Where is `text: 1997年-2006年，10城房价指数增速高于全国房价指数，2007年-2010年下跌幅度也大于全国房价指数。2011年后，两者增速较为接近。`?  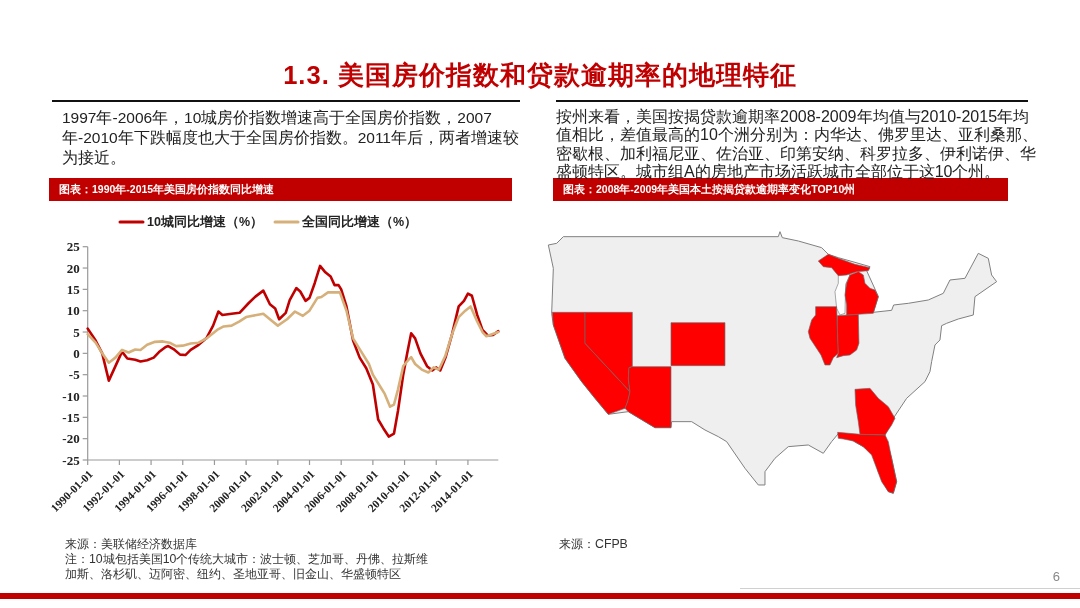
text: 1997年-2006年，10城房价指数增速高于全国房价指数，2007年-2010年下跌幅度也大于全国房价指数。2011年后，两者增速较为接近。 is located at coordinates (291, 138).